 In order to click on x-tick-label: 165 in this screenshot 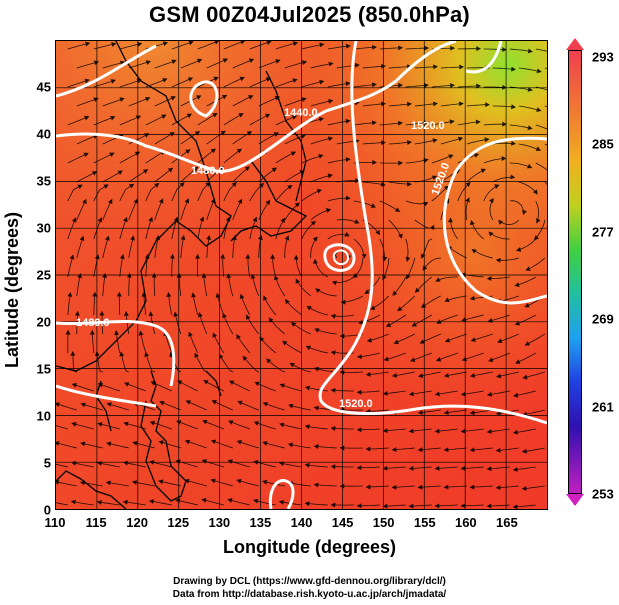, I will do `click(507, 522)`.